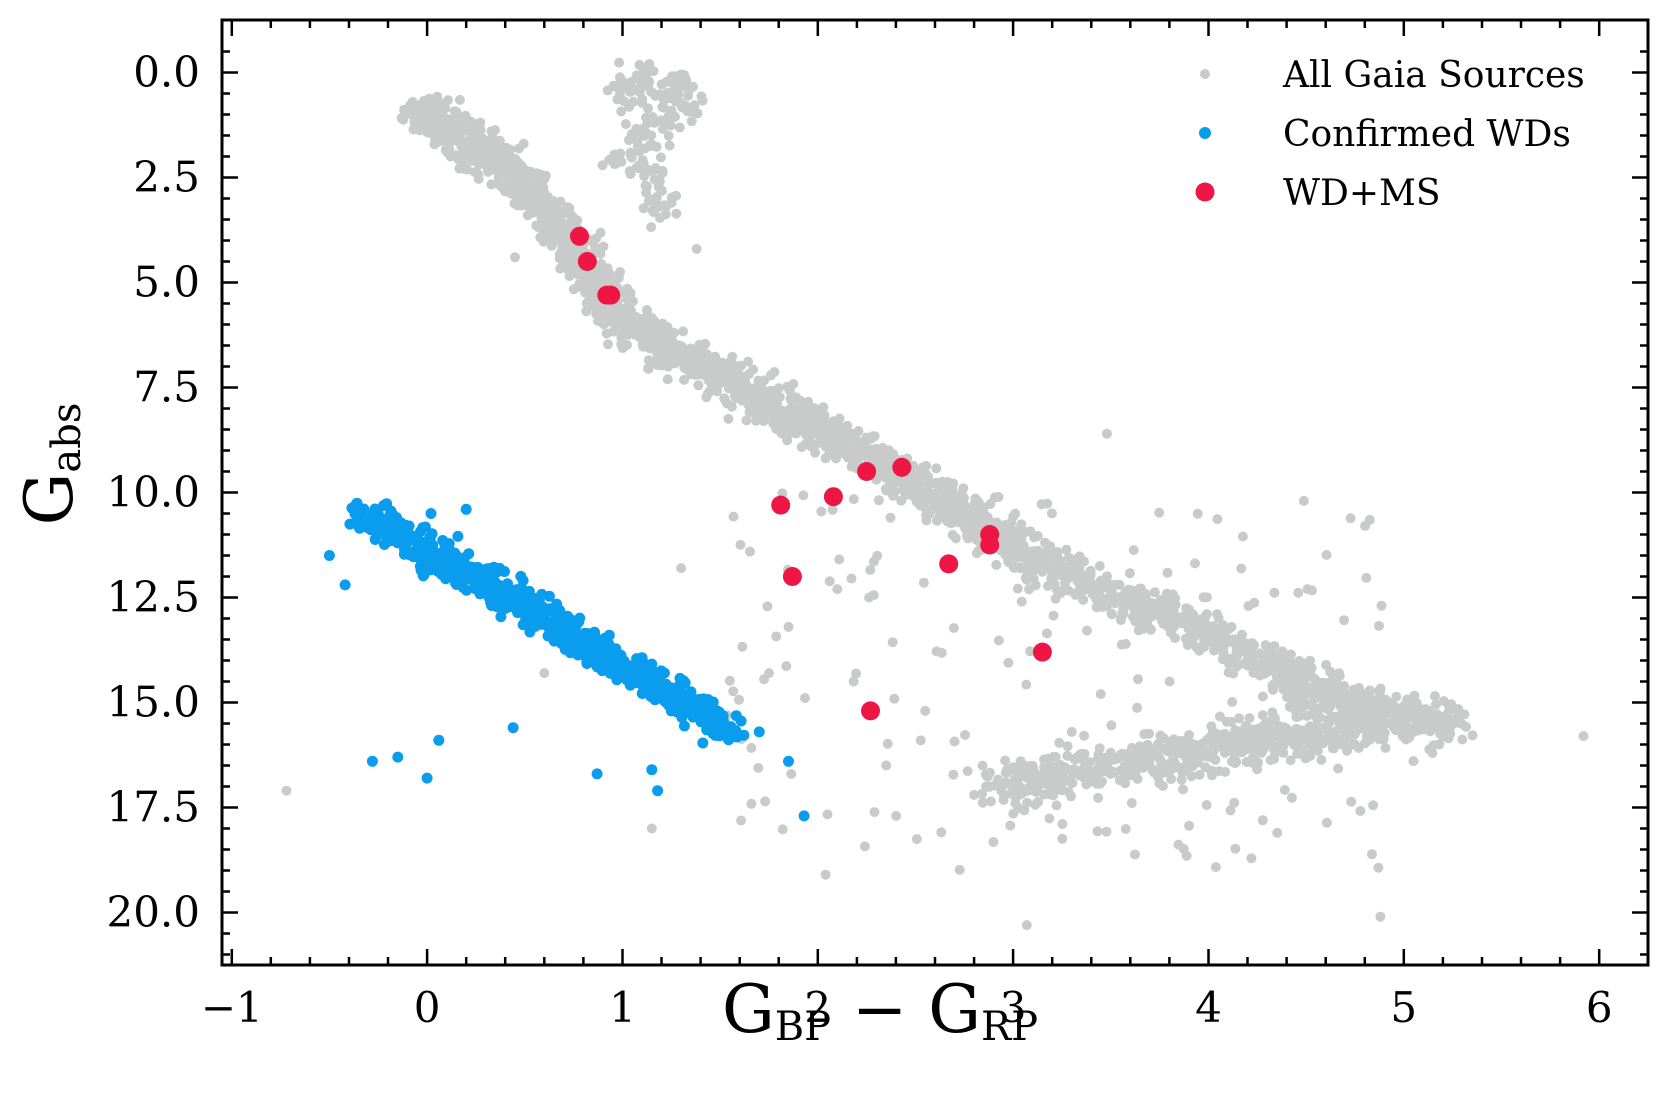  What do you see at coordinates (153, 702) in the screenshot?
I see `y-tick-label: 15.0` at bounding box center [153, 702].